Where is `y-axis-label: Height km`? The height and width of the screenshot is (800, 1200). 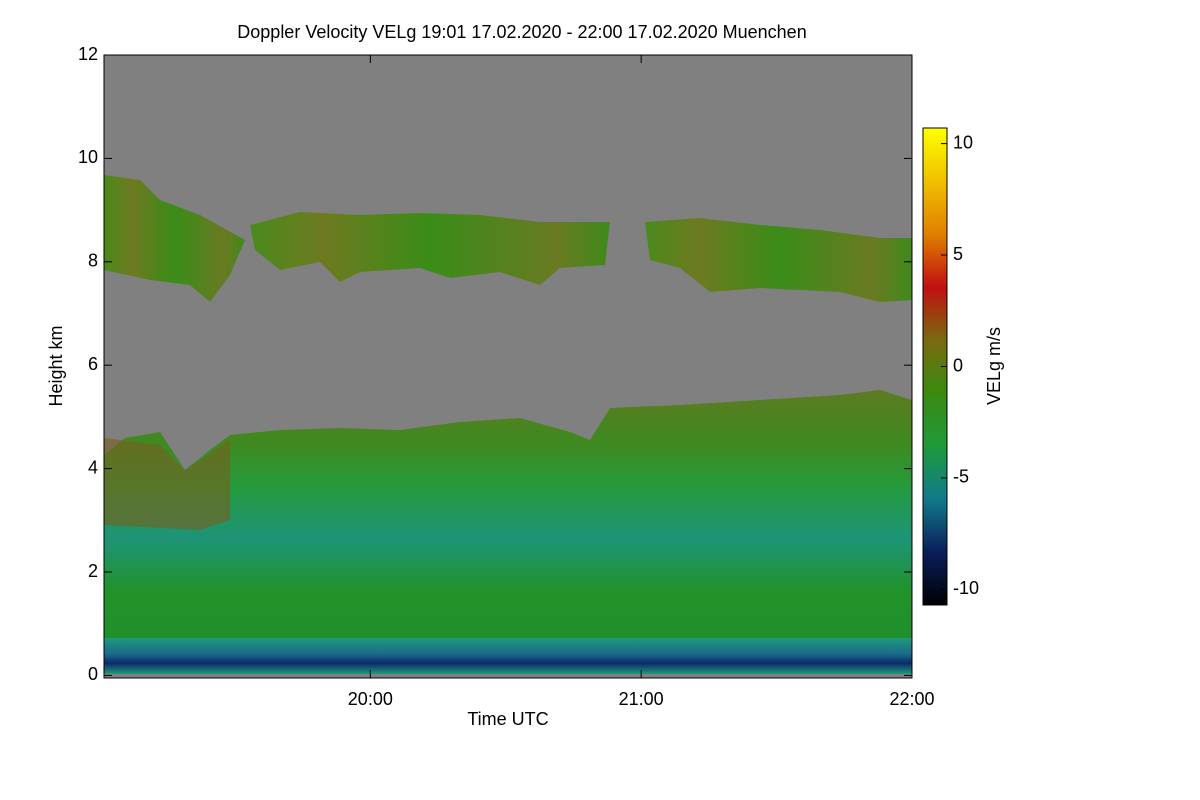 y-axis-label: Height km is located at coordinates (56, 365).